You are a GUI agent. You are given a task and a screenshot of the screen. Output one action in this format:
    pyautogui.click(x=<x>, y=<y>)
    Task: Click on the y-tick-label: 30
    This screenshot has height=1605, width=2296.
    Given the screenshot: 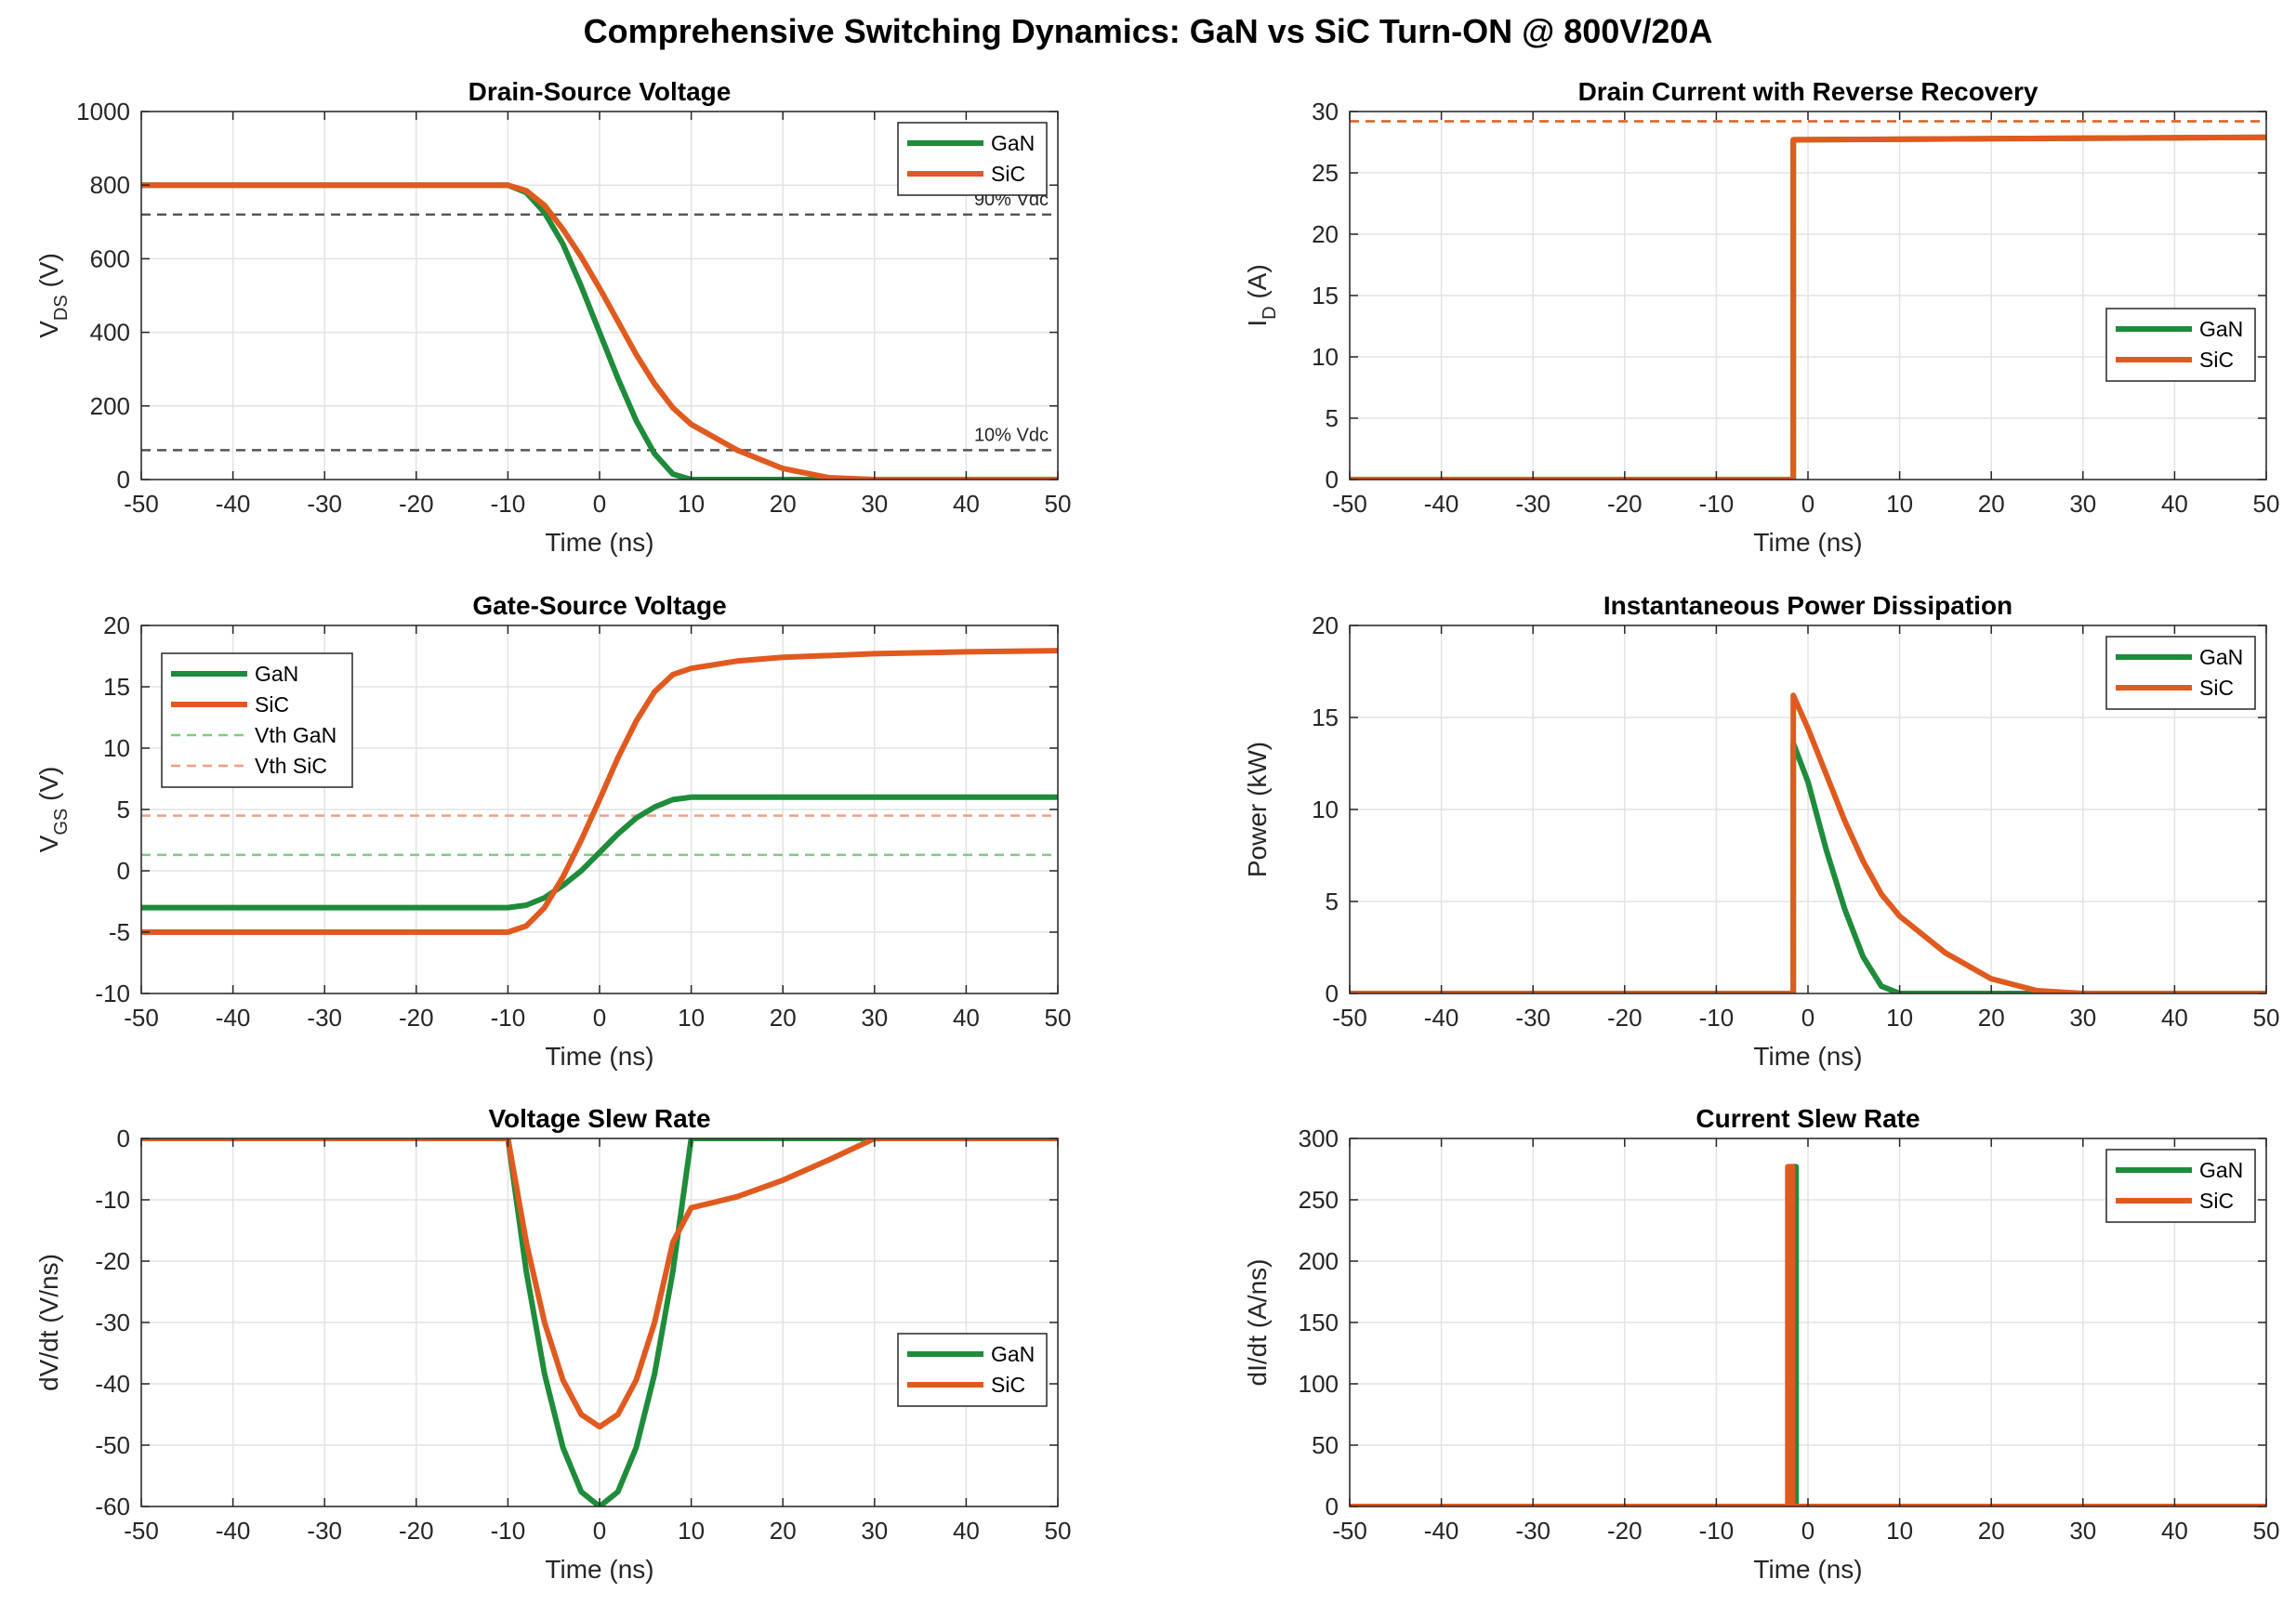 What is the action you would take?
    pyautogui.click(x=1326, y=112)
    